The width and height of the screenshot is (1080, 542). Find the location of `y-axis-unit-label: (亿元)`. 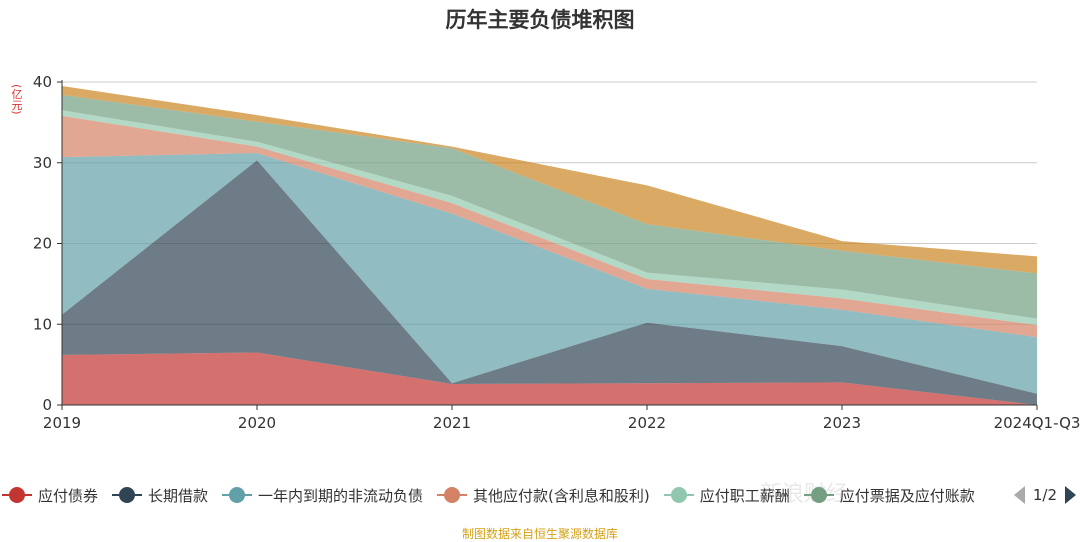

y-axis-unit-label: (亿元) is located at coordinates (16, 99).